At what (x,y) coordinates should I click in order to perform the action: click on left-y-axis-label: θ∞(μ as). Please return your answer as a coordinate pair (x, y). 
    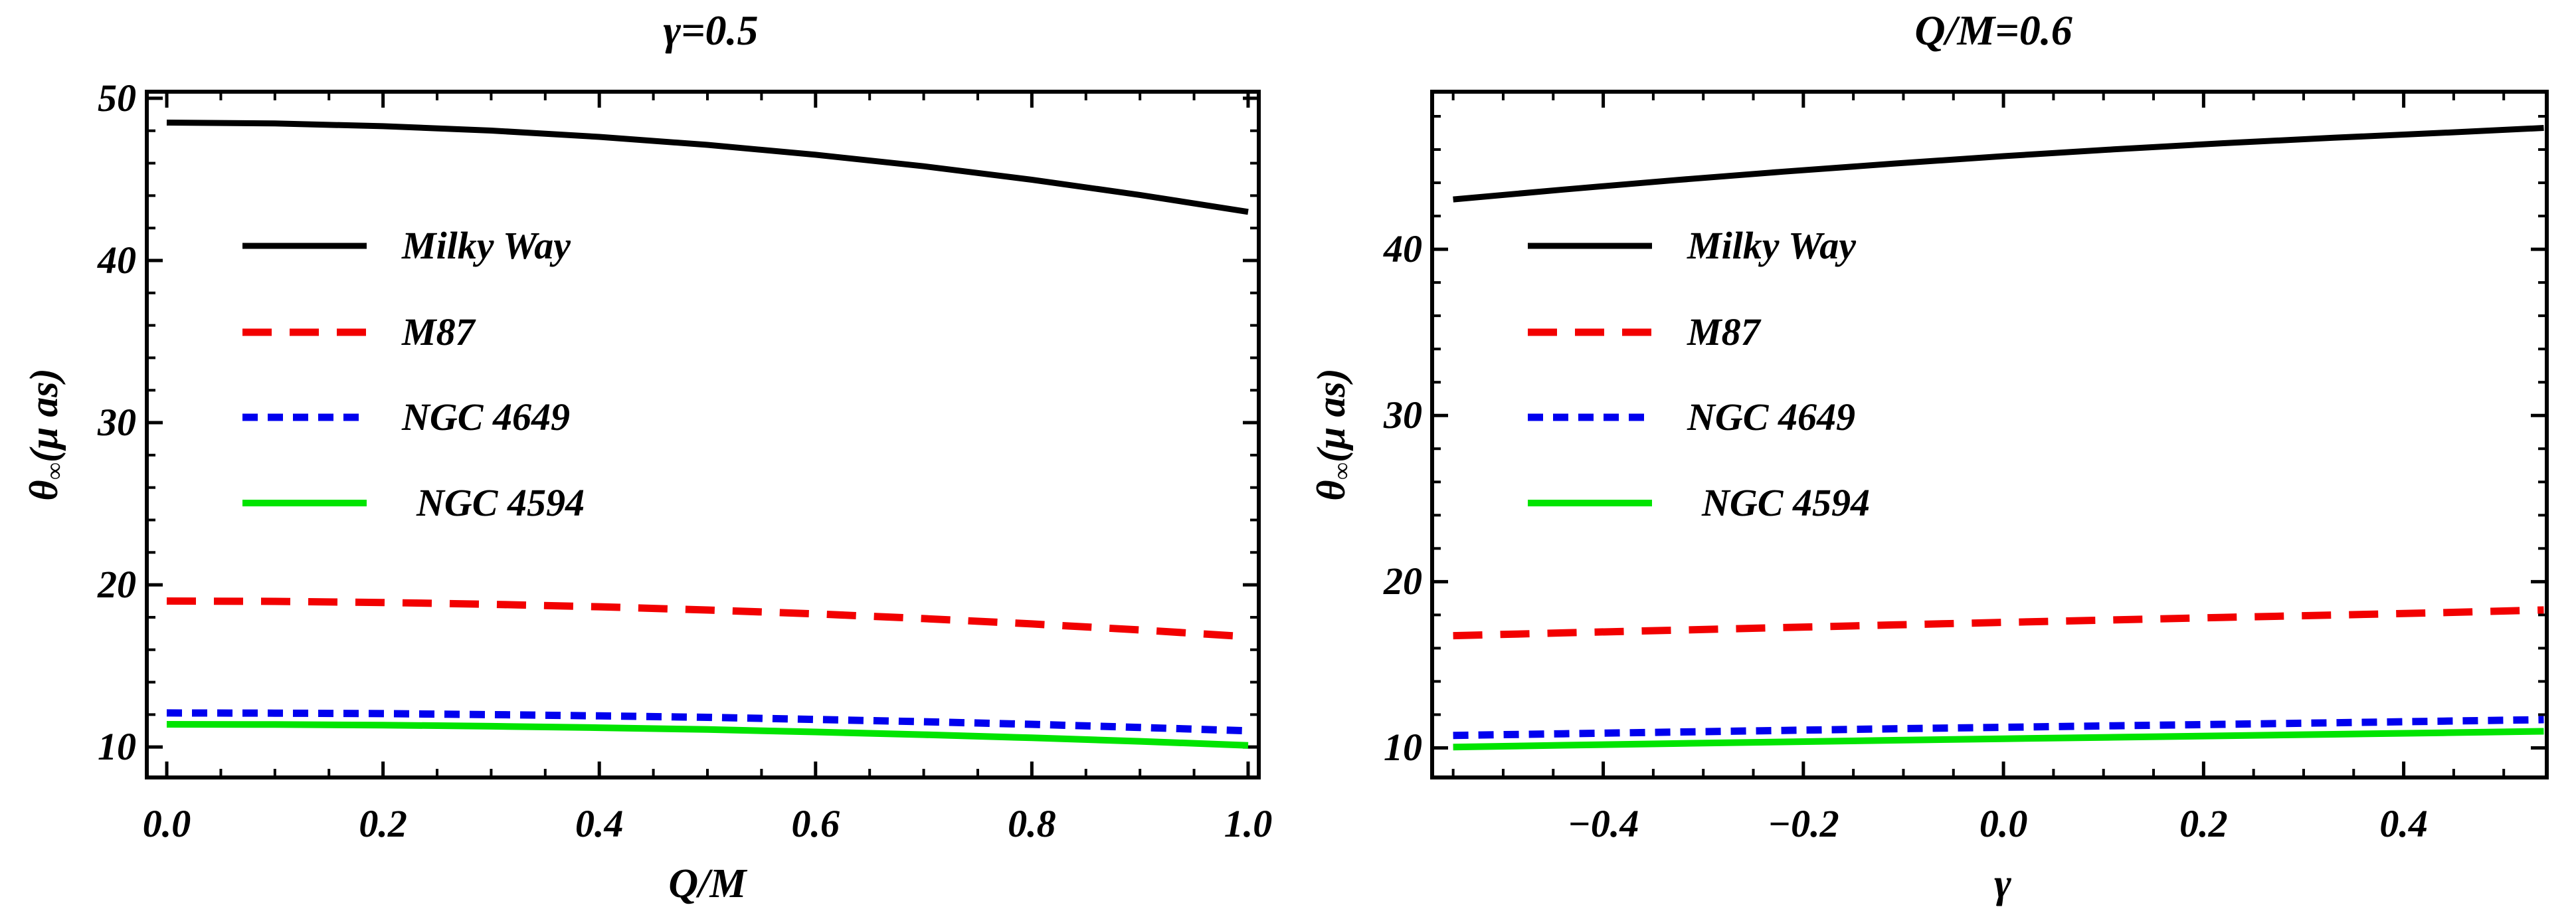
    Looking at the image, I should click on (49, 434).